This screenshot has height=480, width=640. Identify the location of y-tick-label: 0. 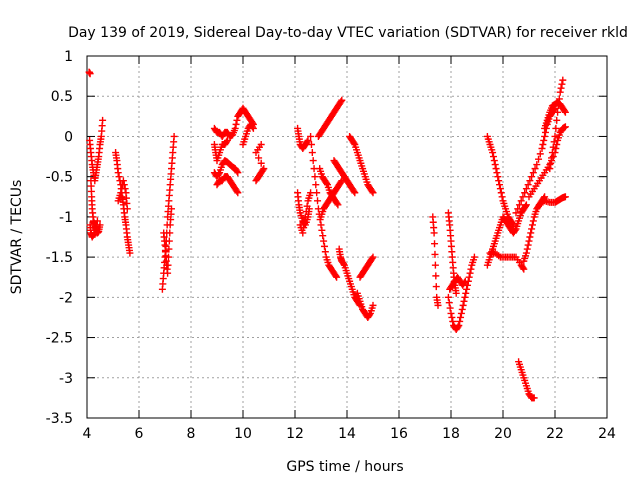
(68, 137).